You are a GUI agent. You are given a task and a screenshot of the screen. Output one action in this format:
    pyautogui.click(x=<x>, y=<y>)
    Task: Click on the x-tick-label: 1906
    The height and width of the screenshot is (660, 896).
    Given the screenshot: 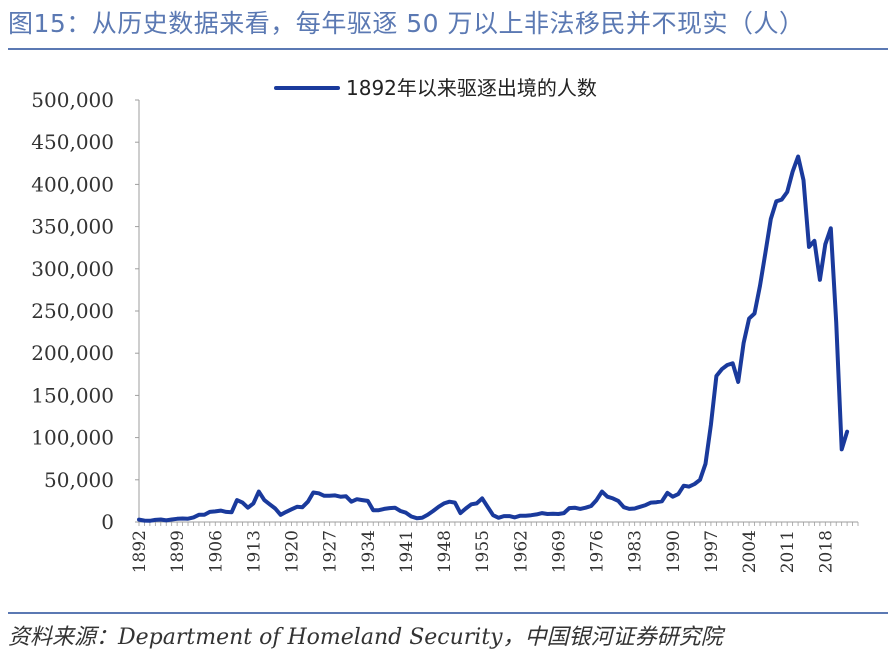 What is the action you would take?
    pyautogui.click(x=216, y=551)
    